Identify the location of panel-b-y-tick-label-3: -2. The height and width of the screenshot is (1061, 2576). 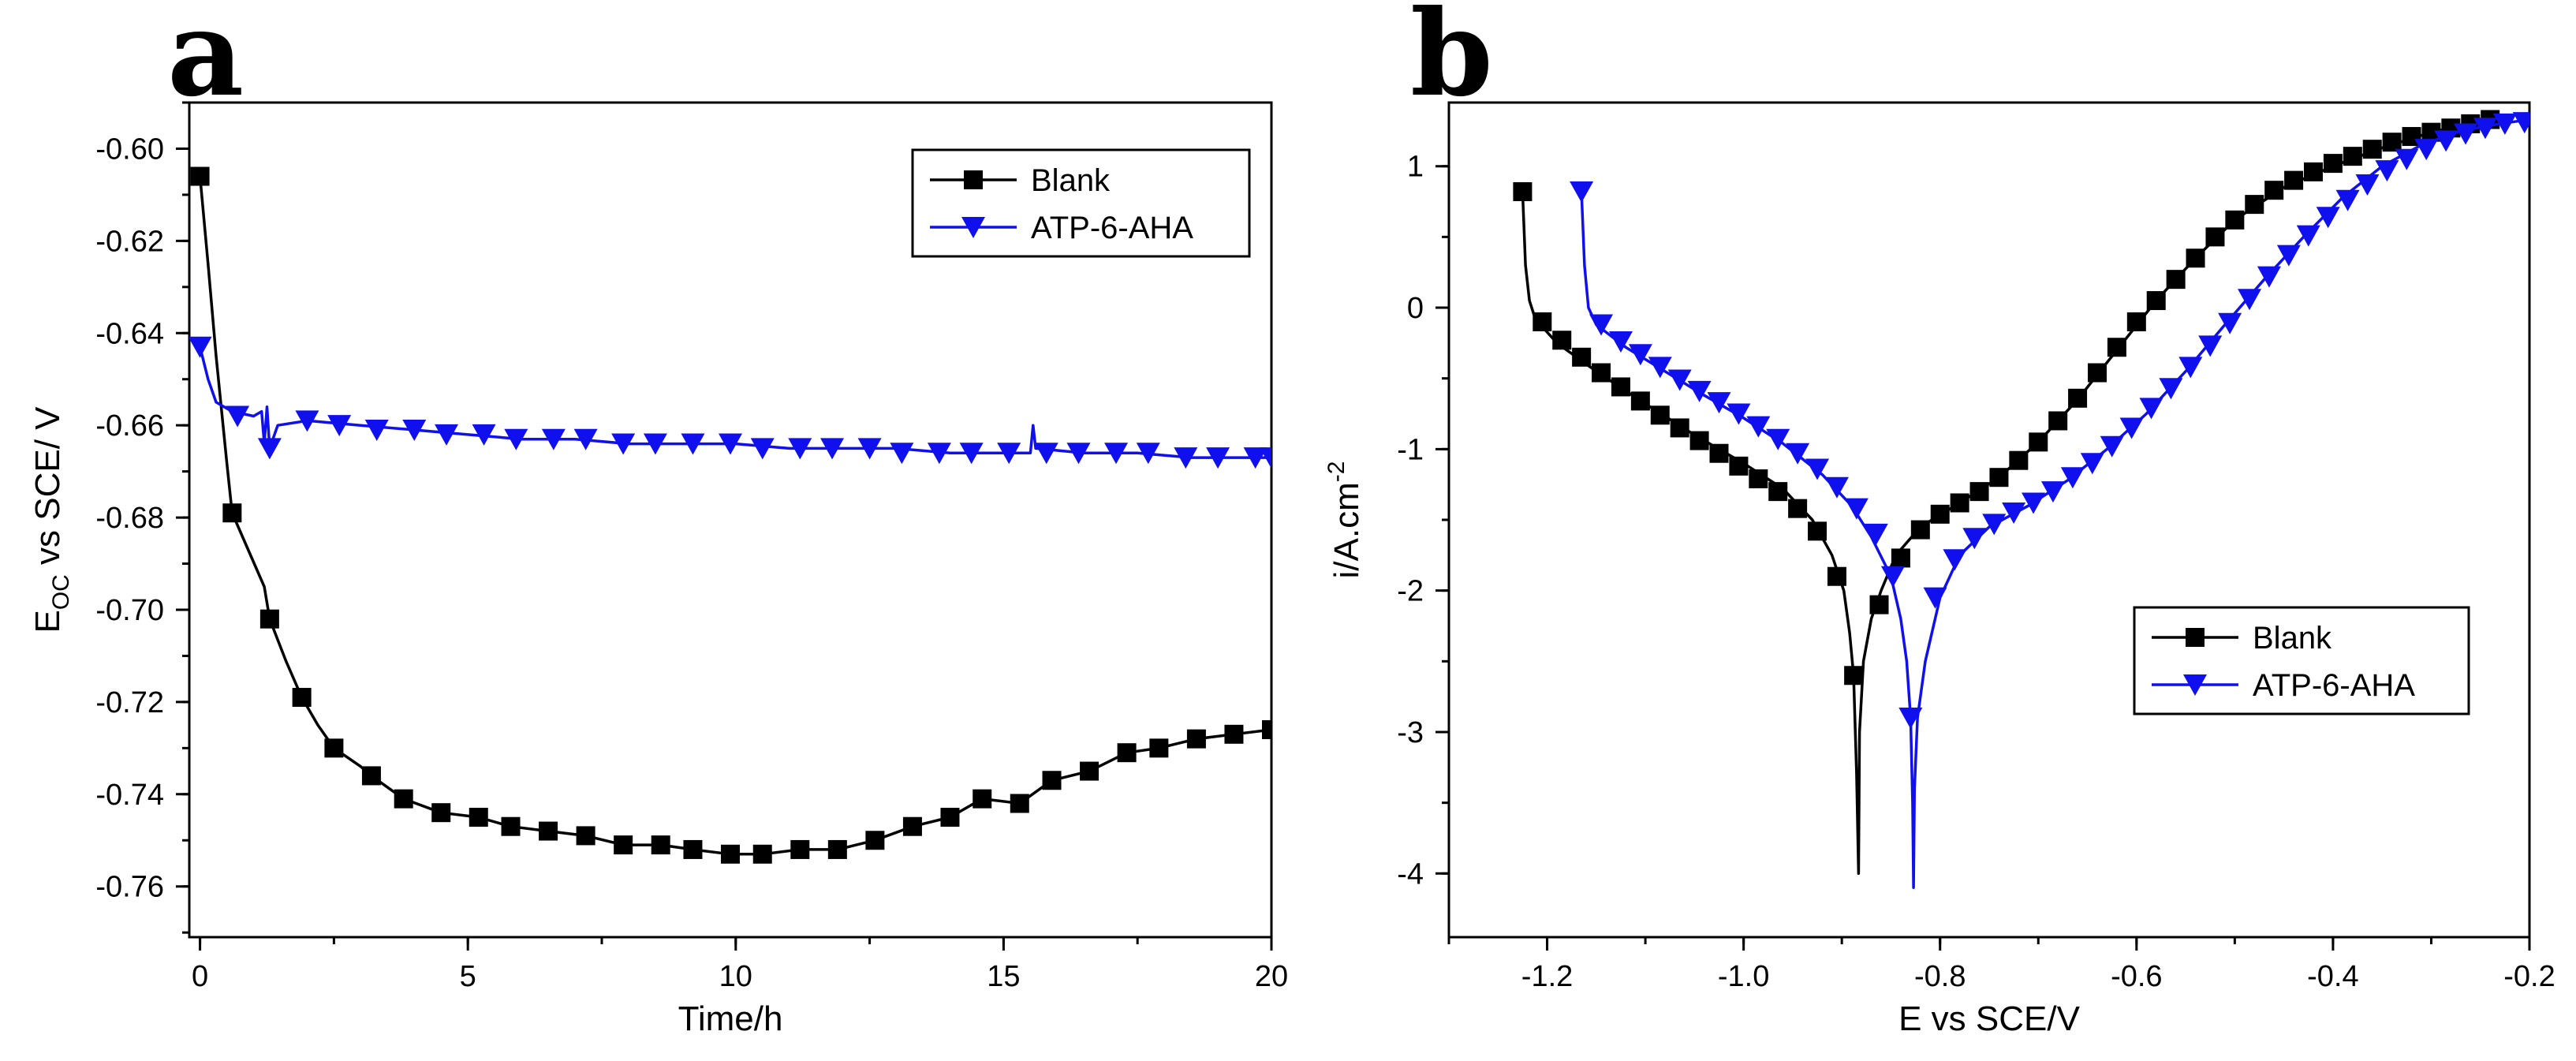
(1410, 591).